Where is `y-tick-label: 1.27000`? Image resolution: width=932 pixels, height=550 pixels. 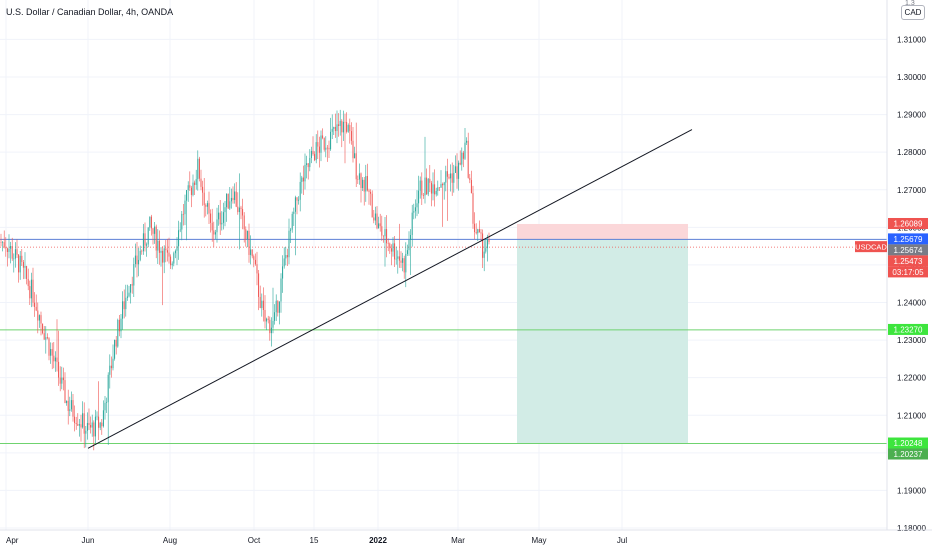 y-tick-label: 1.27000 is located at coordinates (911, 190).